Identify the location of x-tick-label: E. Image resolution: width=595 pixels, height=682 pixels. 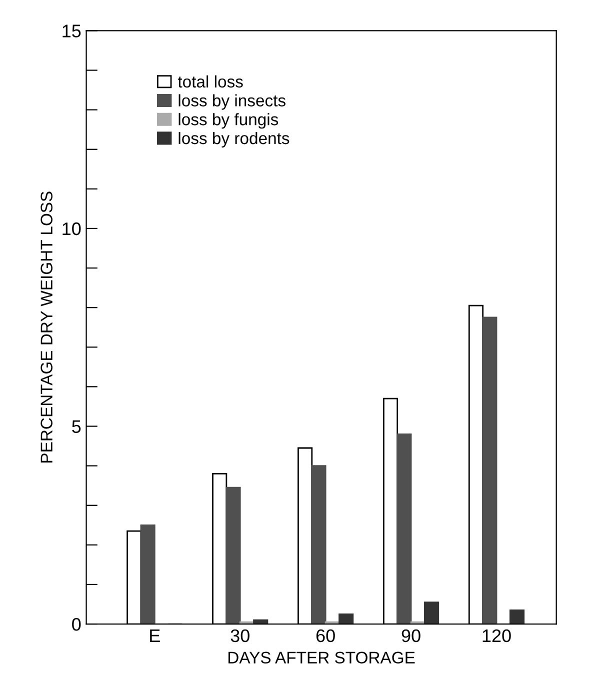
(155, 636).